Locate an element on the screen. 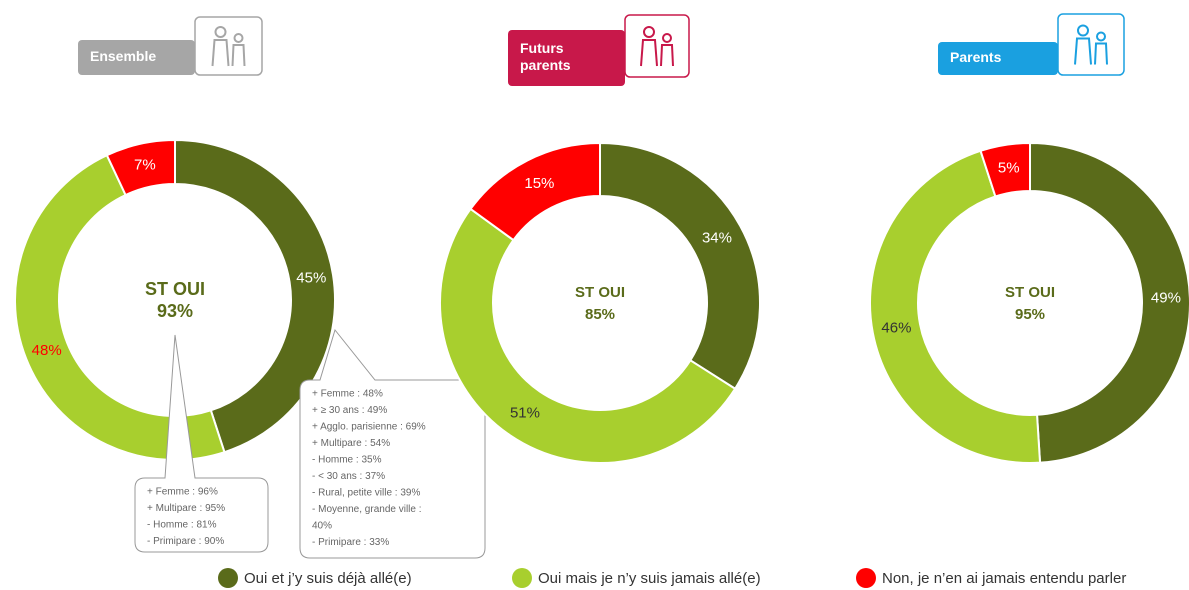  value-label: 45% is located at coordinates (311, 277).